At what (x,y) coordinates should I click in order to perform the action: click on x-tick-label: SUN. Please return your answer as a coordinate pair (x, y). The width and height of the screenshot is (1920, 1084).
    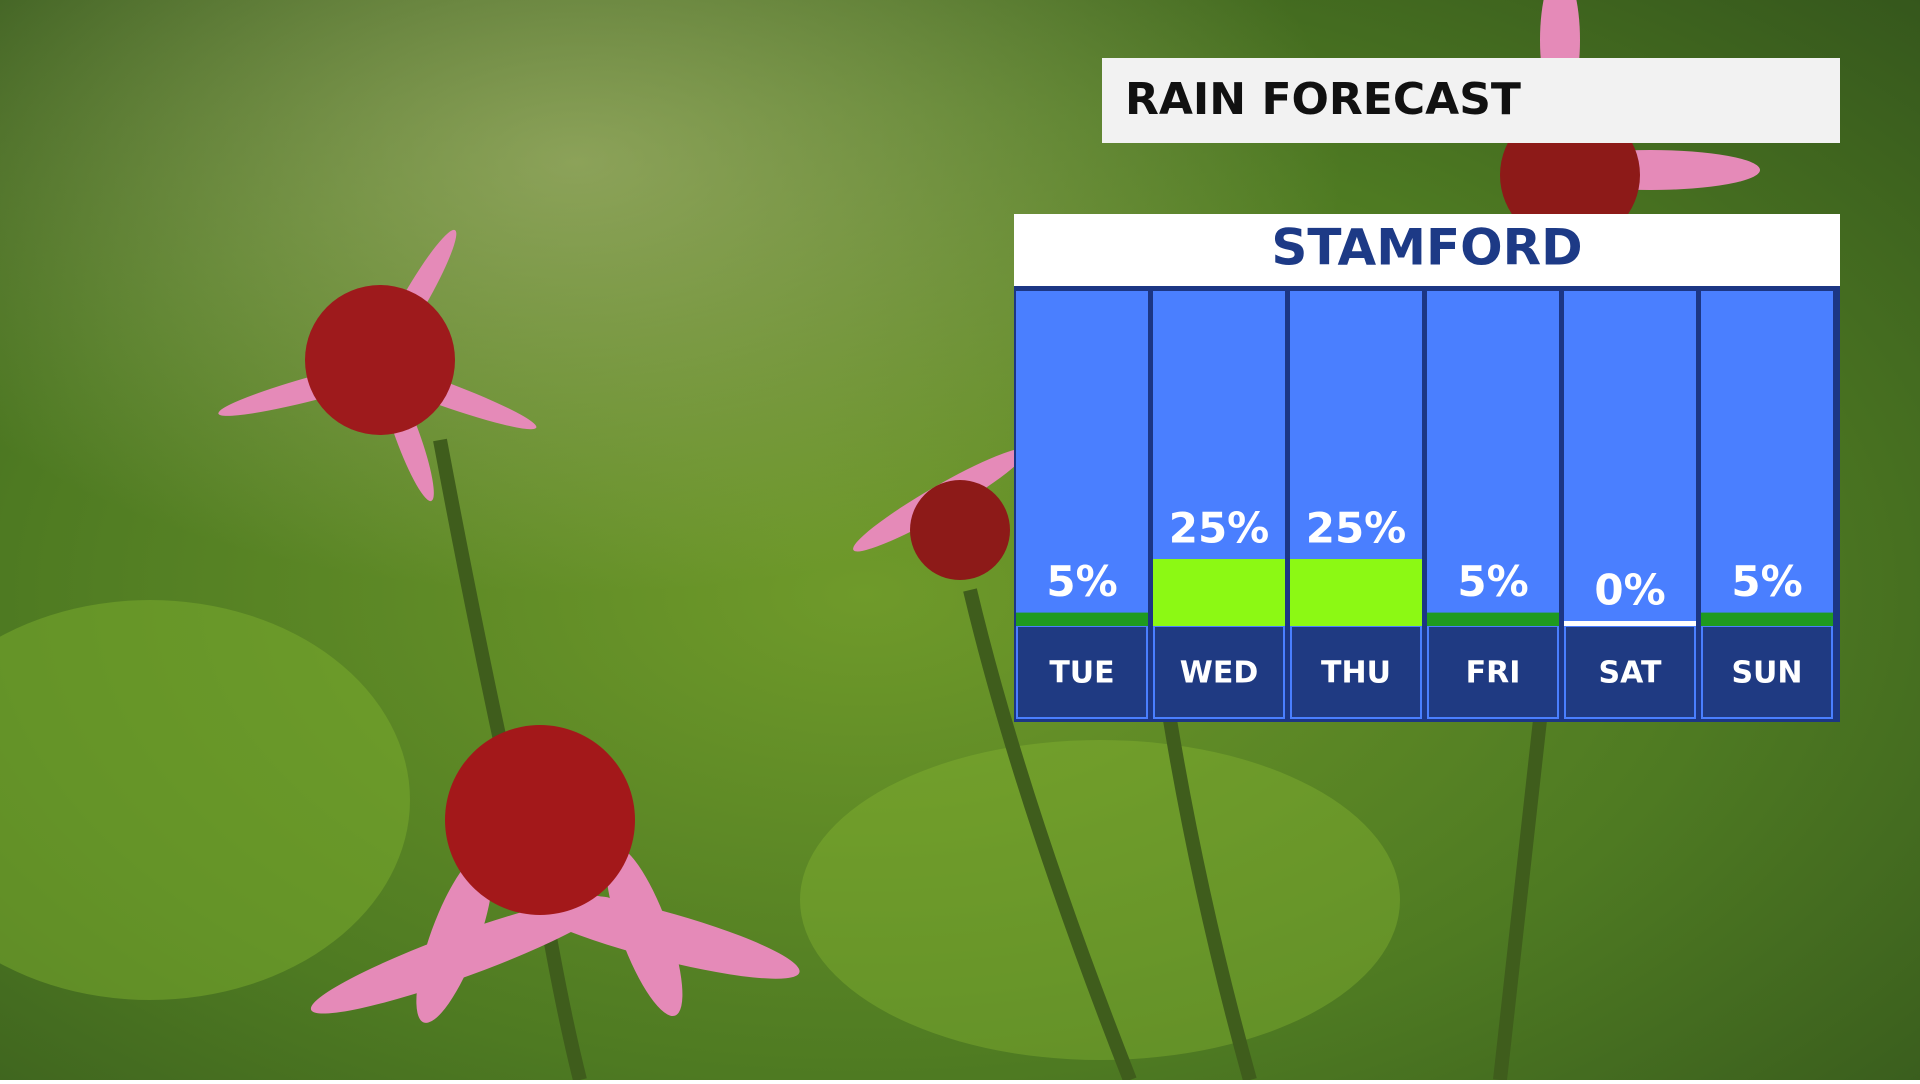
    Looking at the image, I should click on (1766, 673).